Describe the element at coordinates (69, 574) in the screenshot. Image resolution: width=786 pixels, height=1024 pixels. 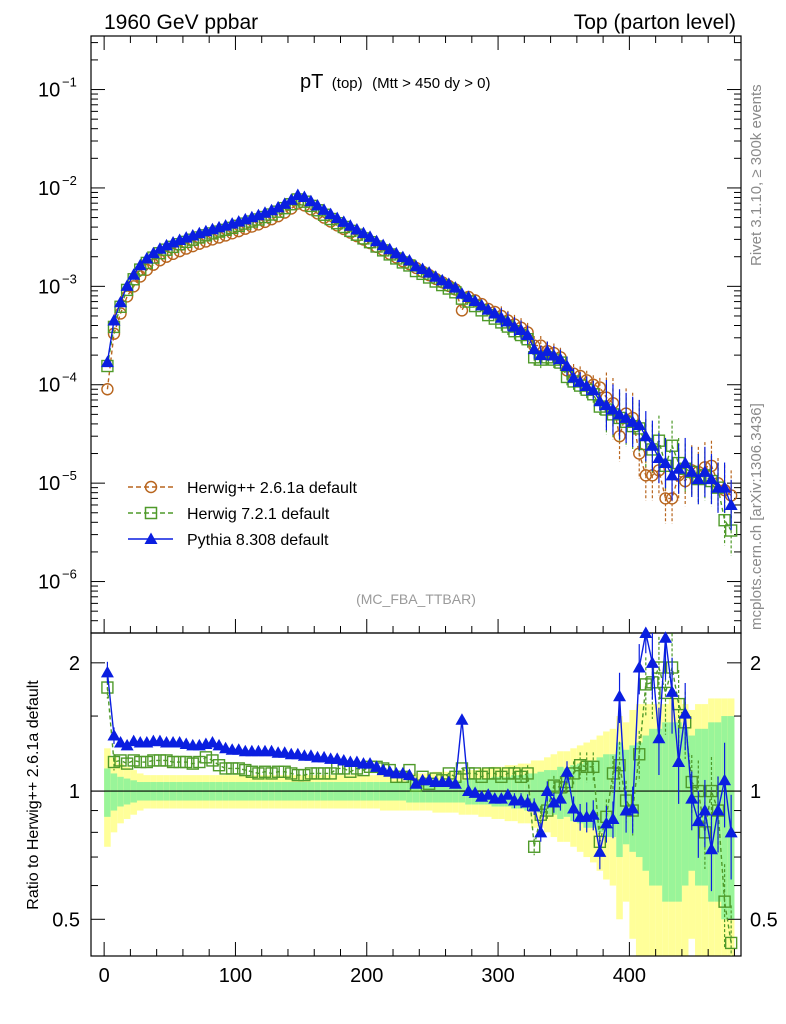
I see `y-tick-exponent: −6` at that location.